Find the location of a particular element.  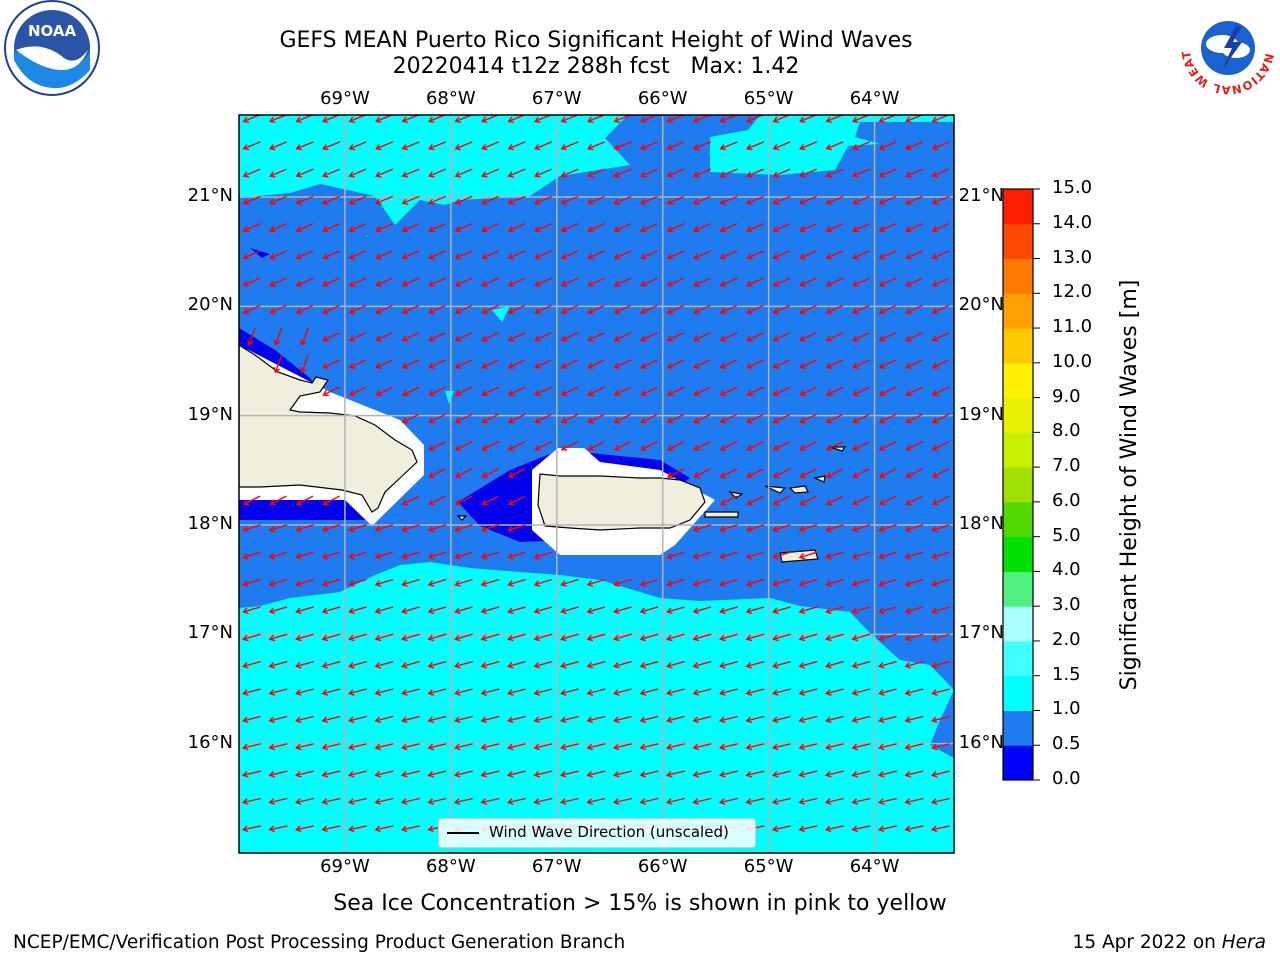

colorbar-tick-label: 6.0 is located at coordinates (1066, 500).